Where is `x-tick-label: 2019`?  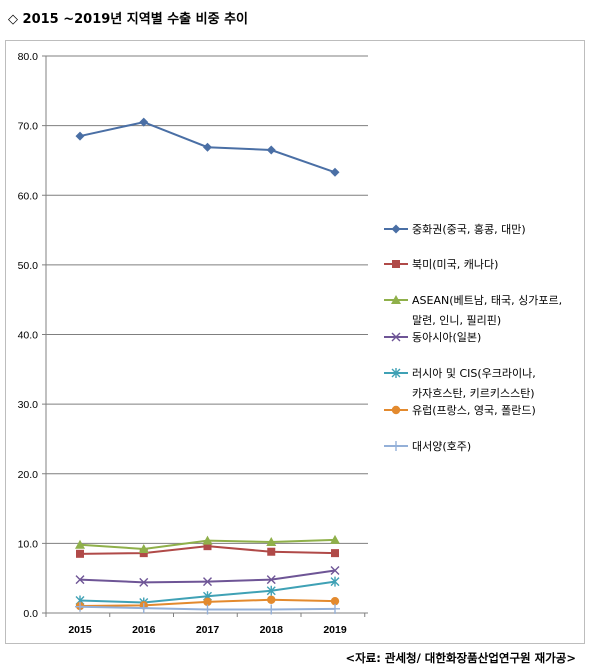 x-tick-label: 2019 is located at coordinates (335, 630).